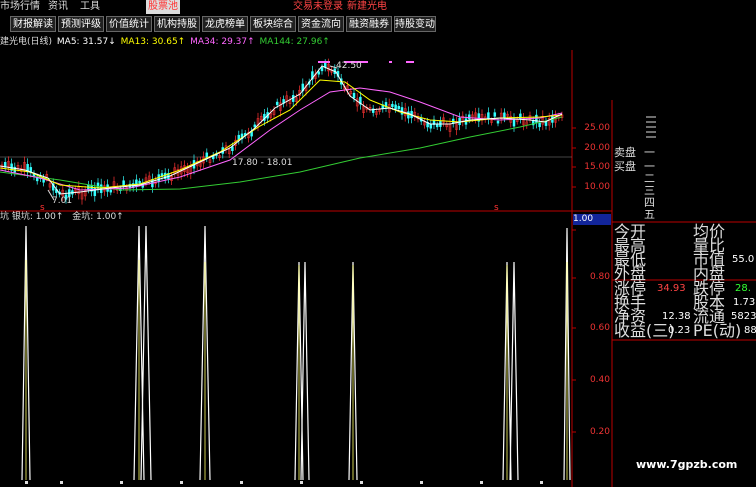 The width and height of the screenshot is (756, 487). I want to click on quote-high-label: 最高, so click(630, 245).